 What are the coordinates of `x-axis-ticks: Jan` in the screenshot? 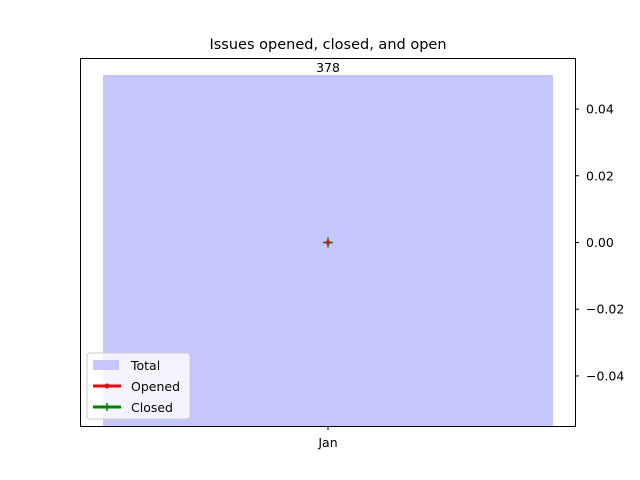 It's located at (327, 438).